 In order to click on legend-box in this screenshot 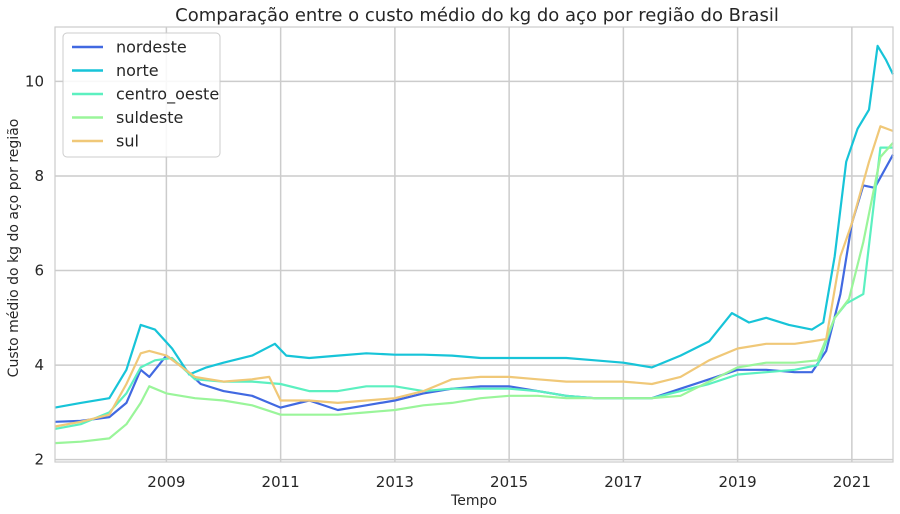, I will do `click(141, 95)`.